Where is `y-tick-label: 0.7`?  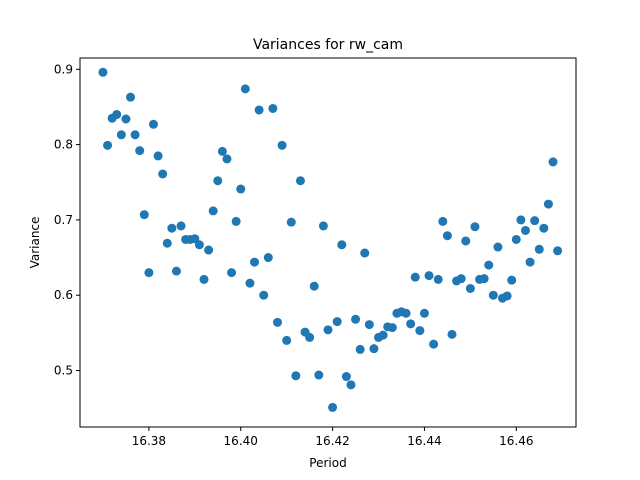 y-tick-label: 0.7 is located at coordinates (63, 220).